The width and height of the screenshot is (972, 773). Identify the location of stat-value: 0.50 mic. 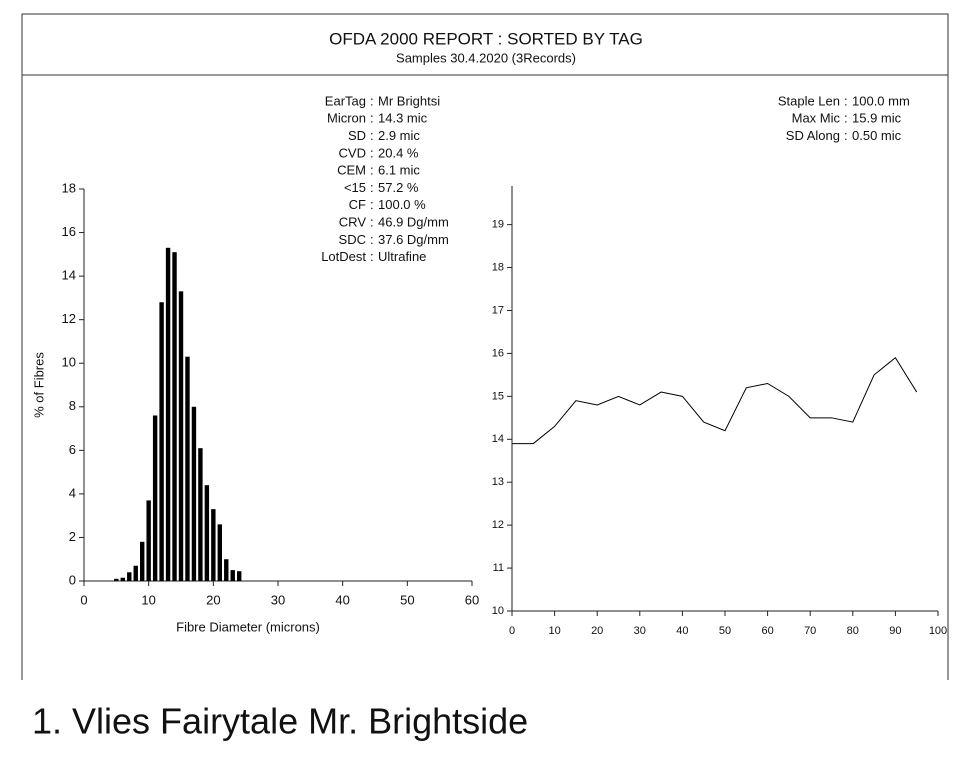
(877, 135).